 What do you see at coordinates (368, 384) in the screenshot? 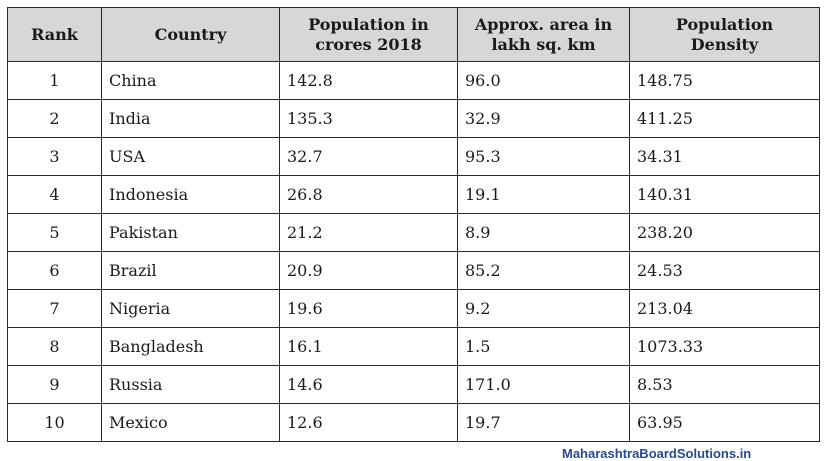
I see `cell-population: 14.6` at bounding box center [368, 384].